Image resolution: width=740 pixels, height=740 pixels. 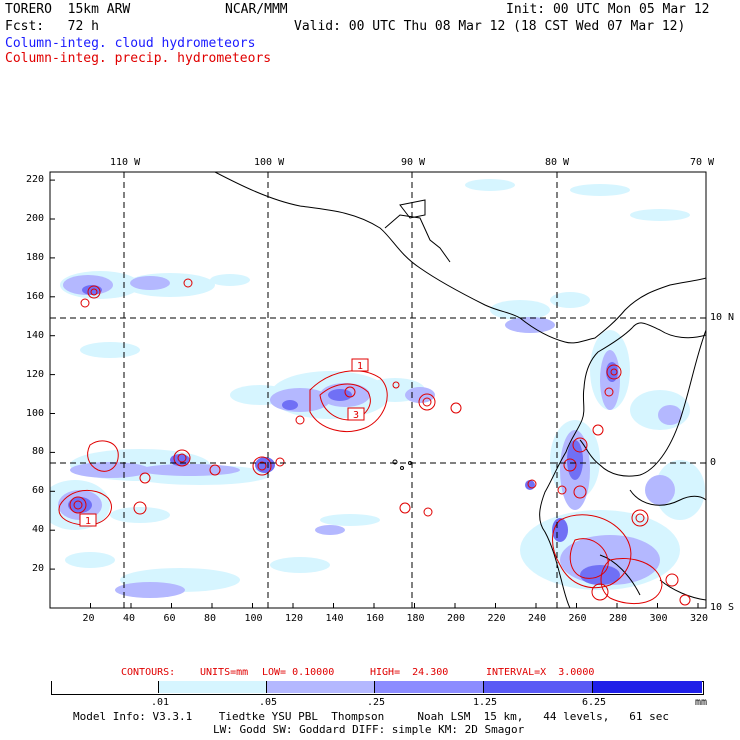 I want to click on x-tick-label: 160, so click(x=375, y=618).